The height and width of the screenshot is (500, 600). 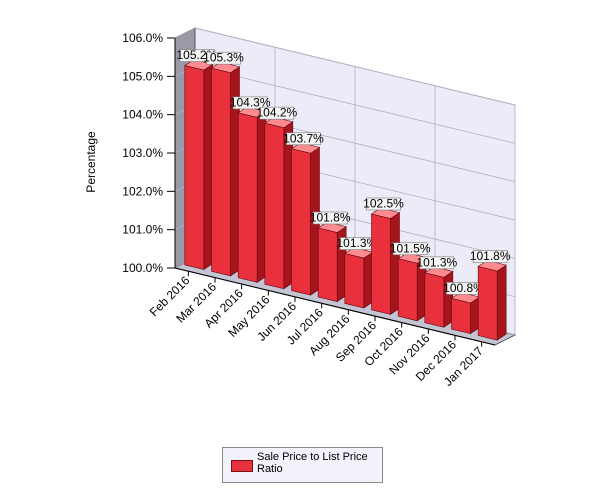 I want to click on value-label: 102.5%, so click(x=383, y=204).